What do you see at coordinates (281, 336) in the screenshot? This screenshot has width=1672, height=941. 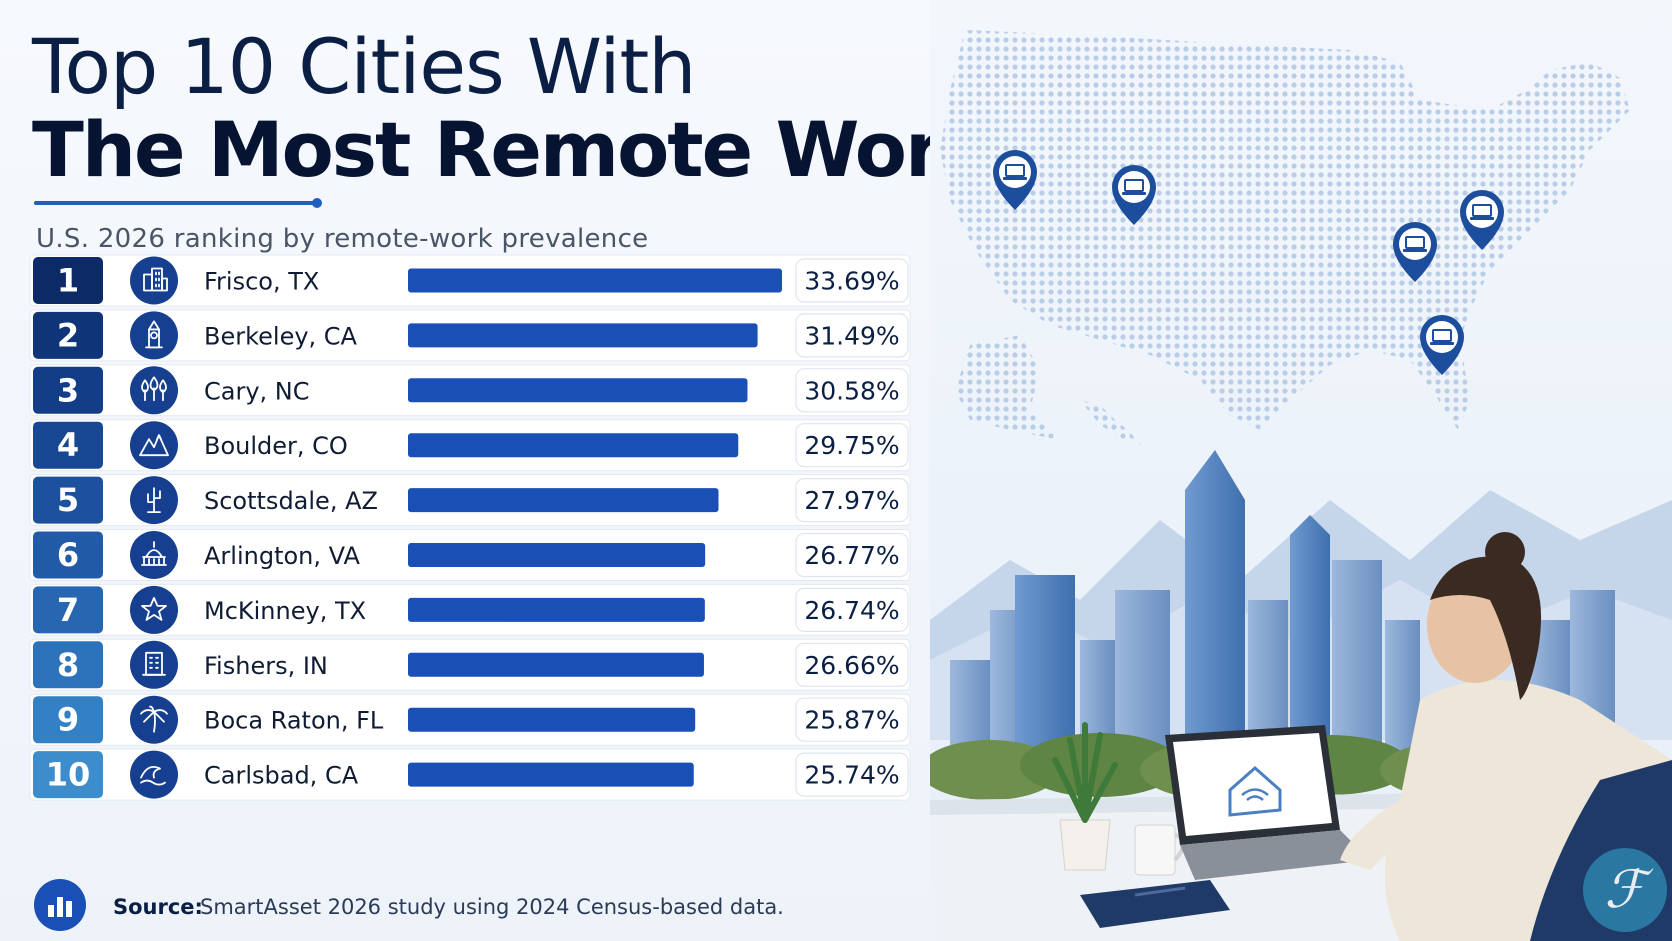 I see `city-name: Berkeley, CA` at bounding box center [281, 336].